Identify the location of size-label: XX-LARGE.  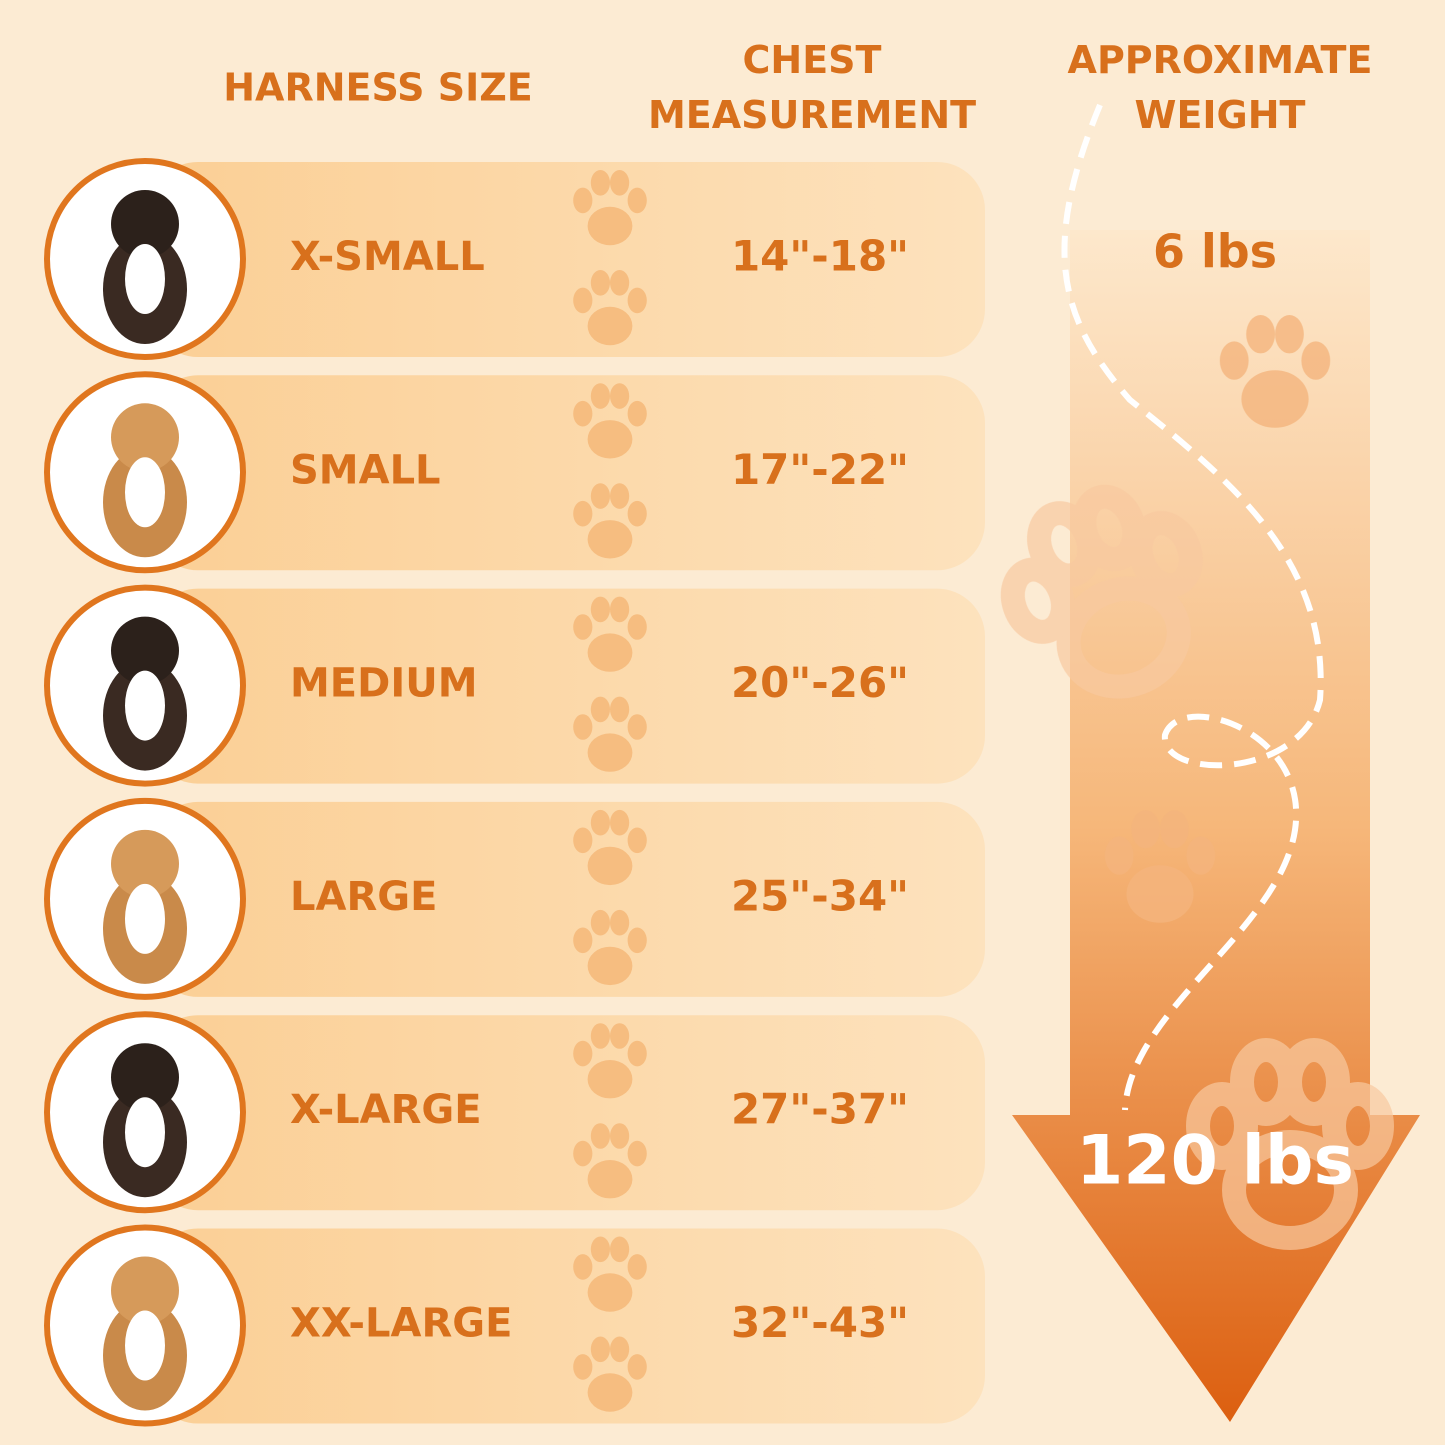
(401, 1324).